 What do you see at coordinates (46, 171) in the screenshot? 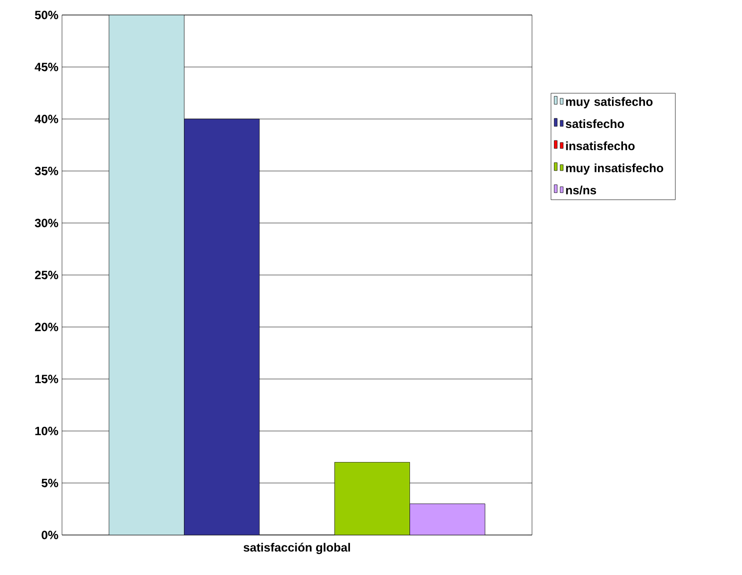
I see `y-tick-label: 35%` at bounding box center [46, 171].